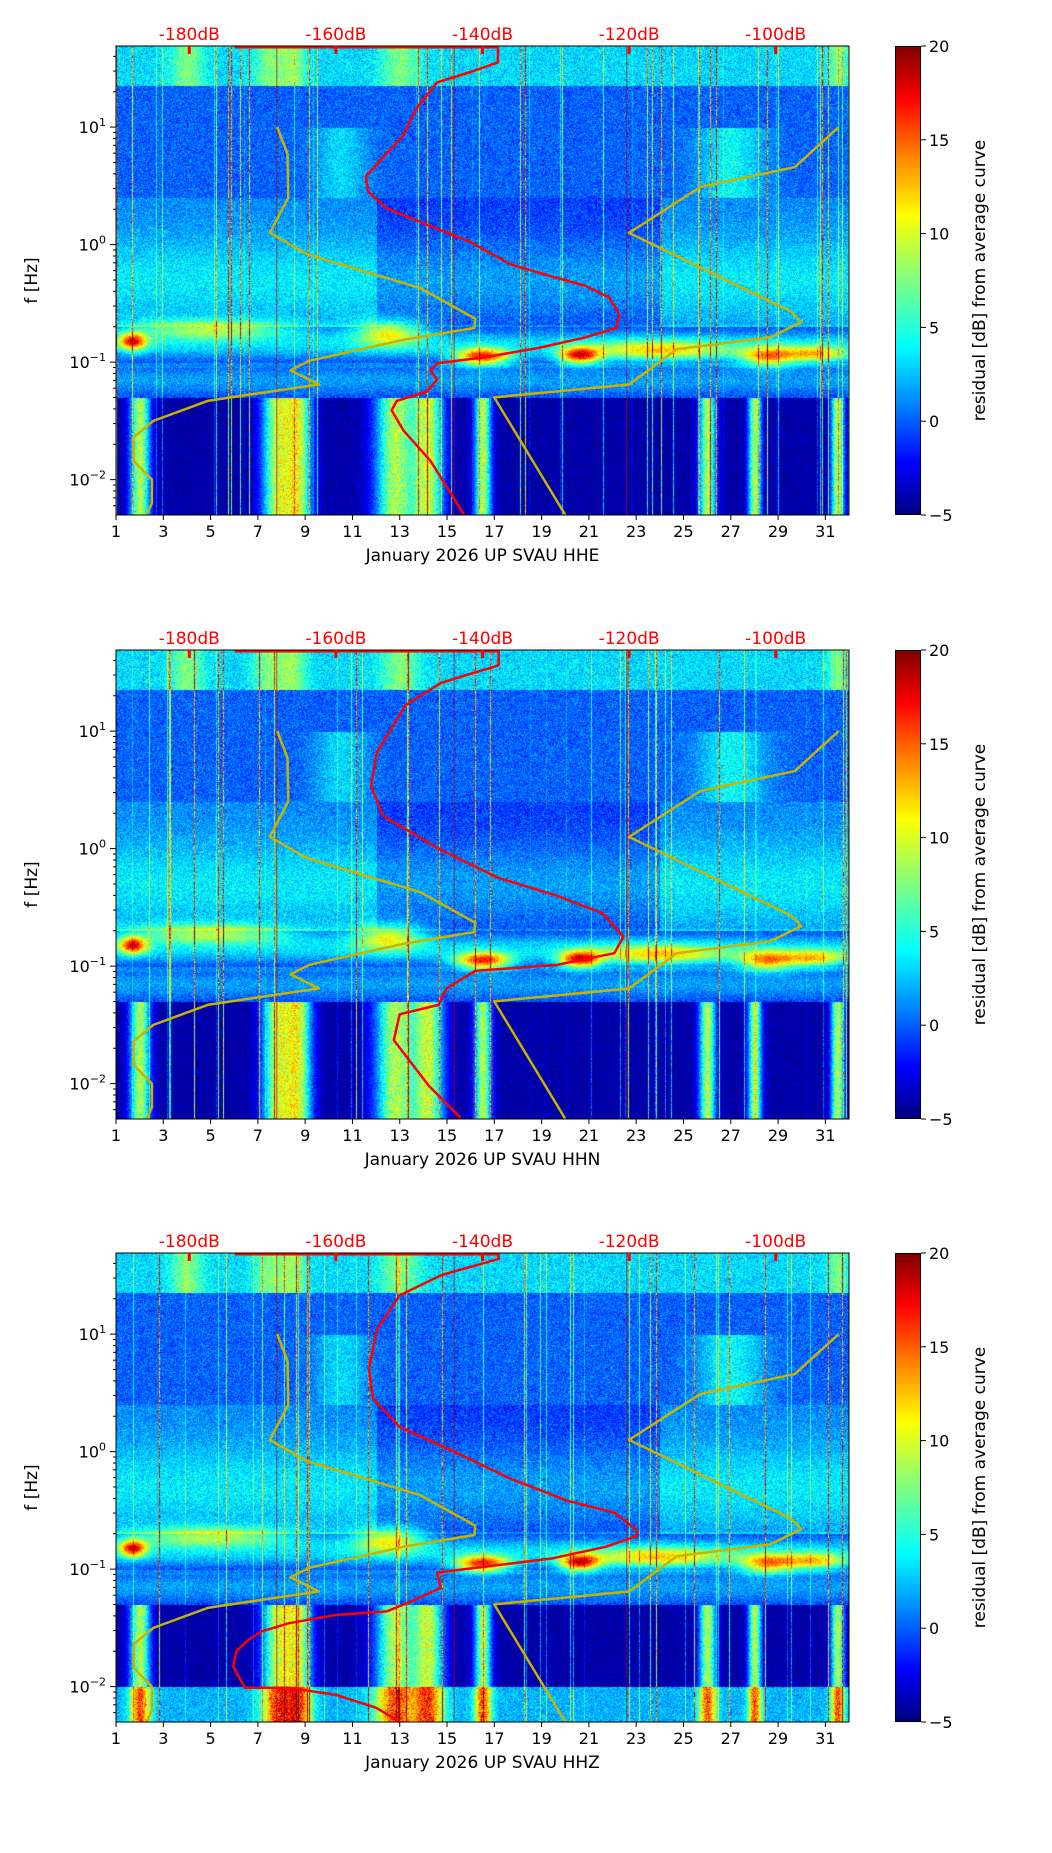  I want to click on x-axis-label: January 2026 UP SVAU HHZ, so click(482, 1763).